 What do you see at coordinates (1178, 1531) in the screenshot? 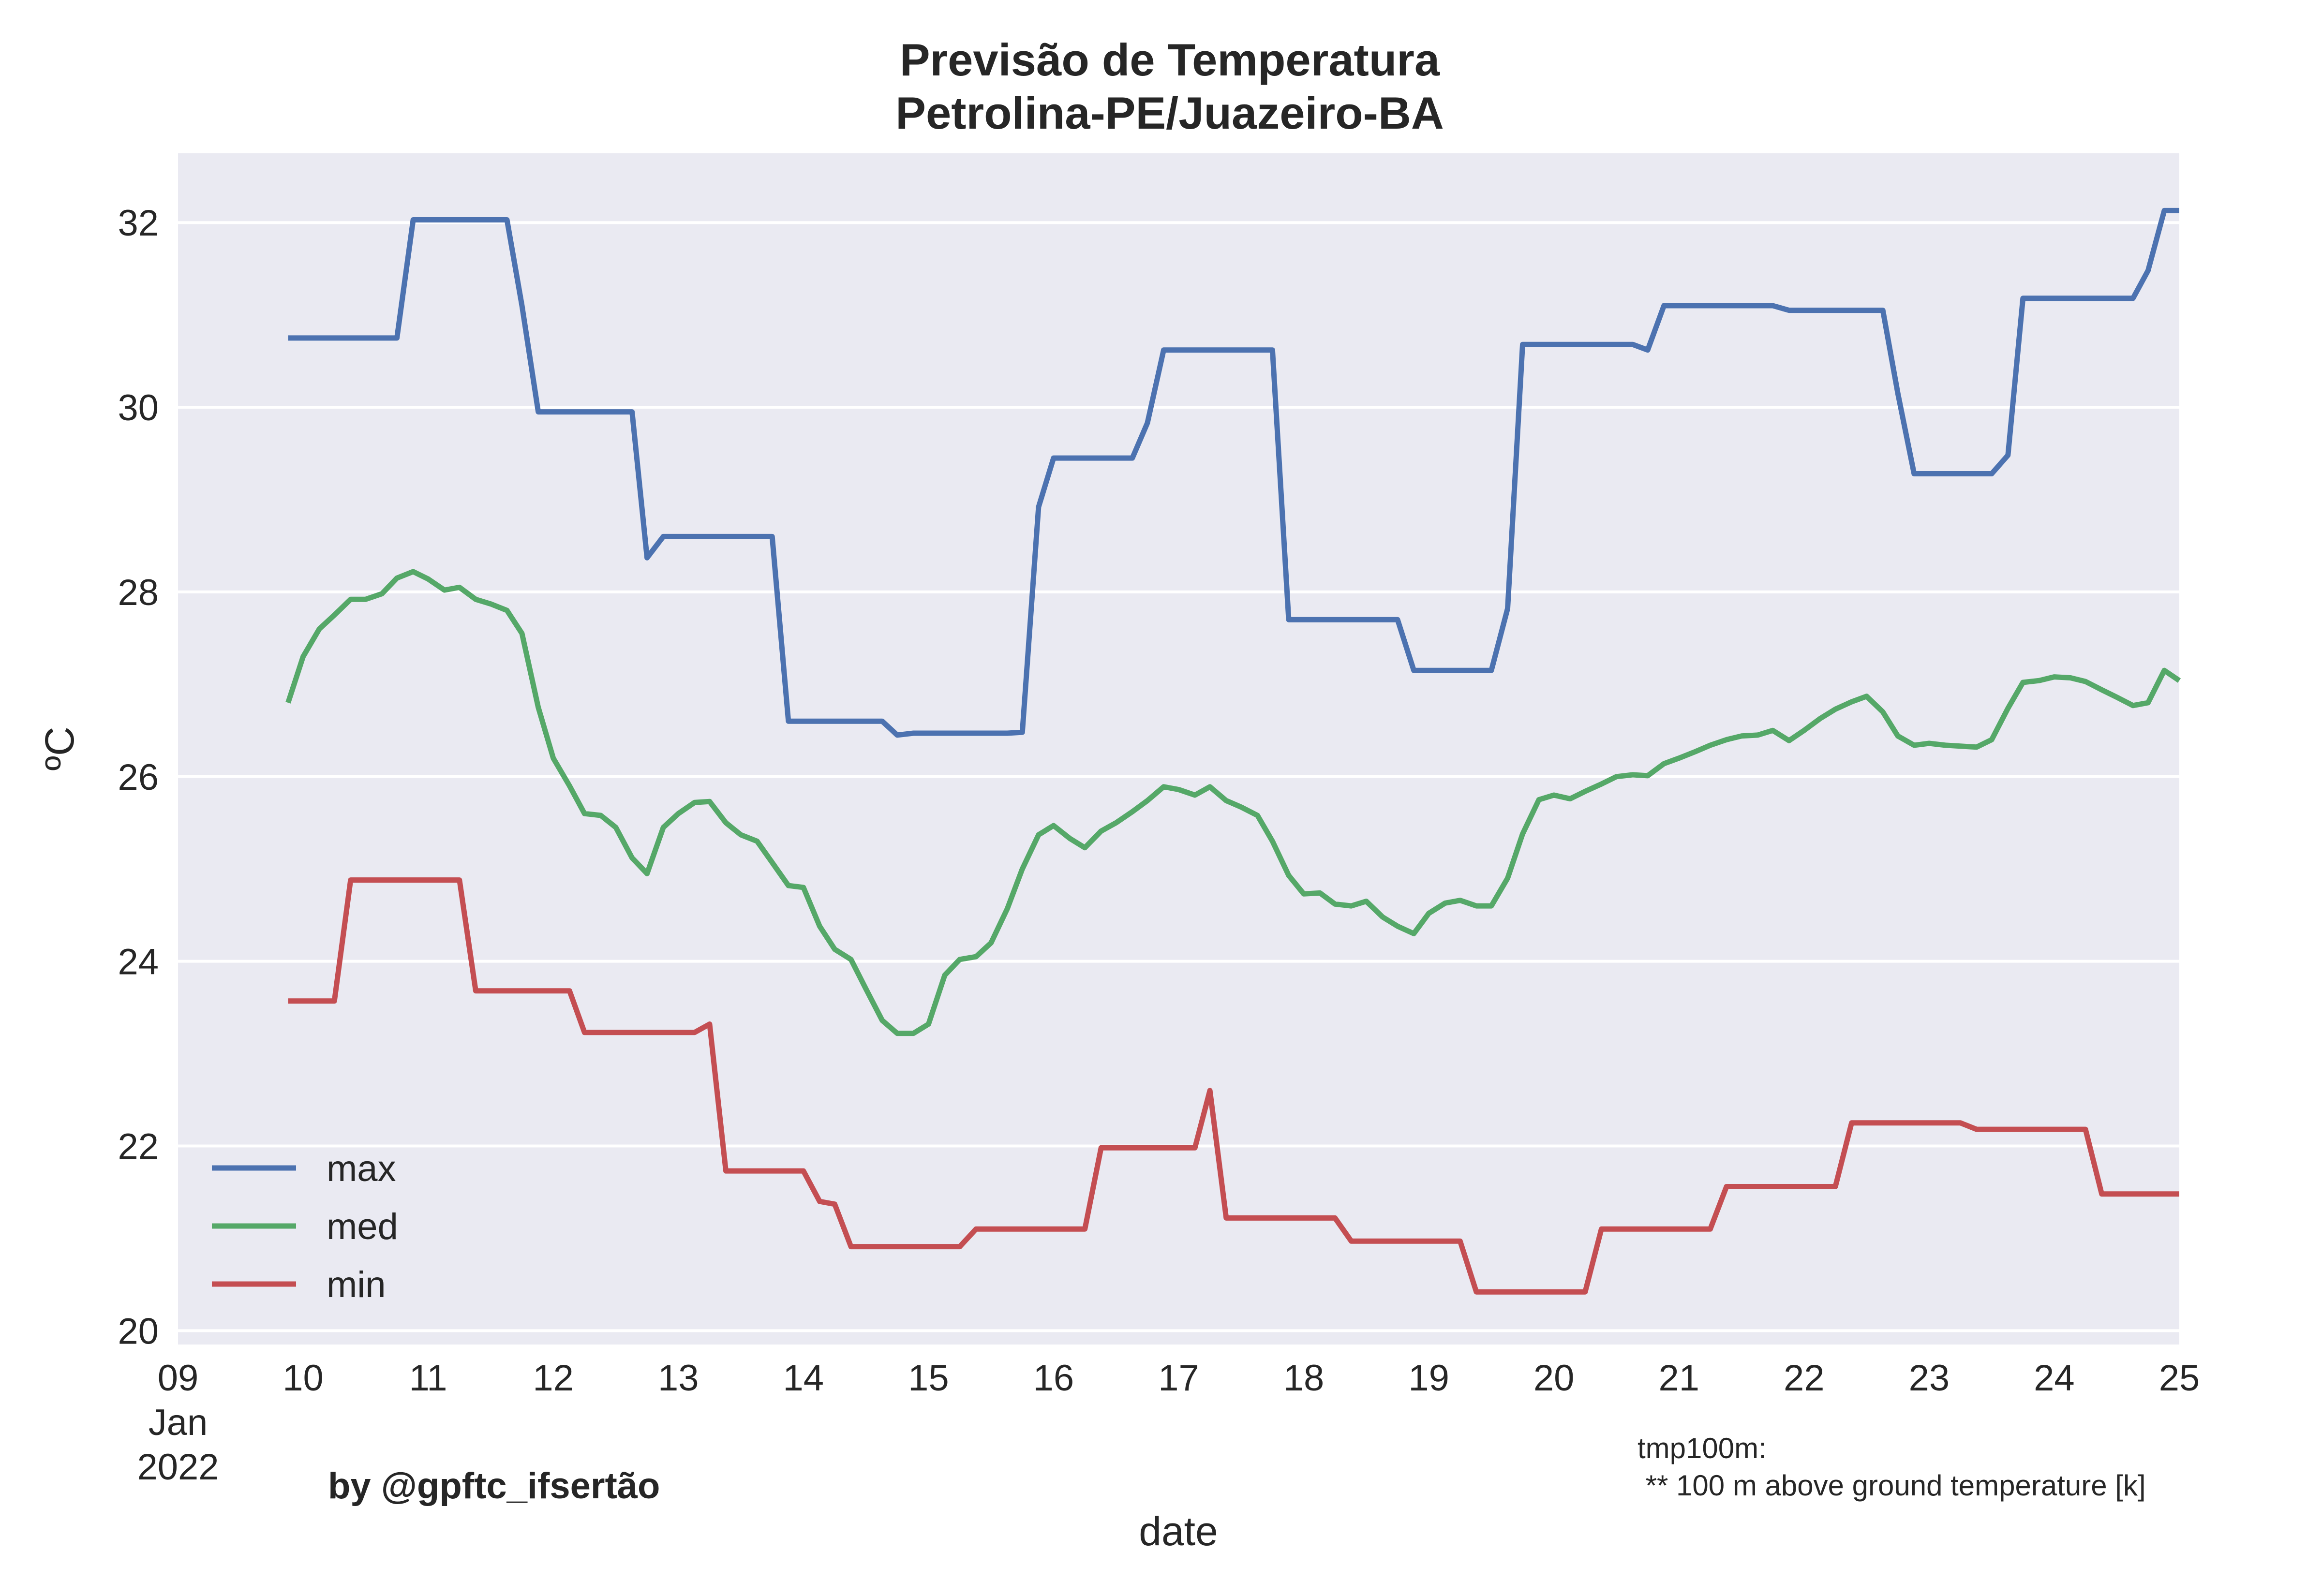
I see `x-axis-label: date` at bounding box center [1178, 1531].